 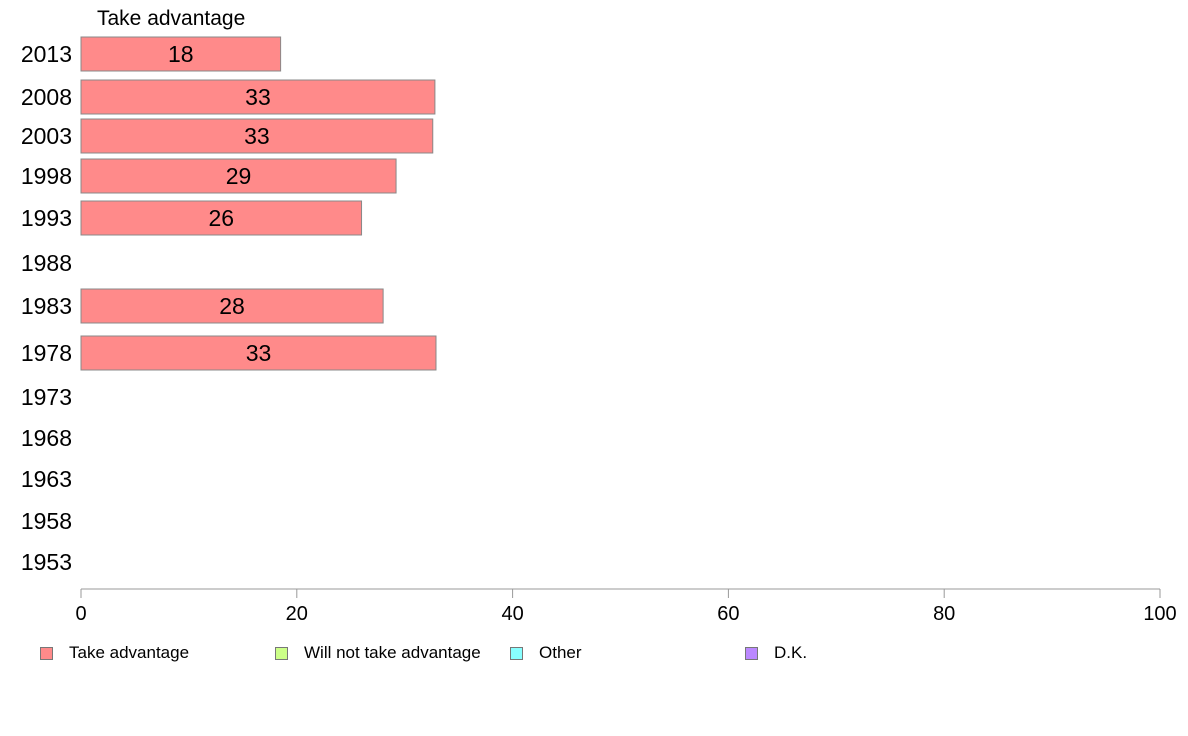 I want to click on x-tick-label: 40, so click(x=512, y=614).